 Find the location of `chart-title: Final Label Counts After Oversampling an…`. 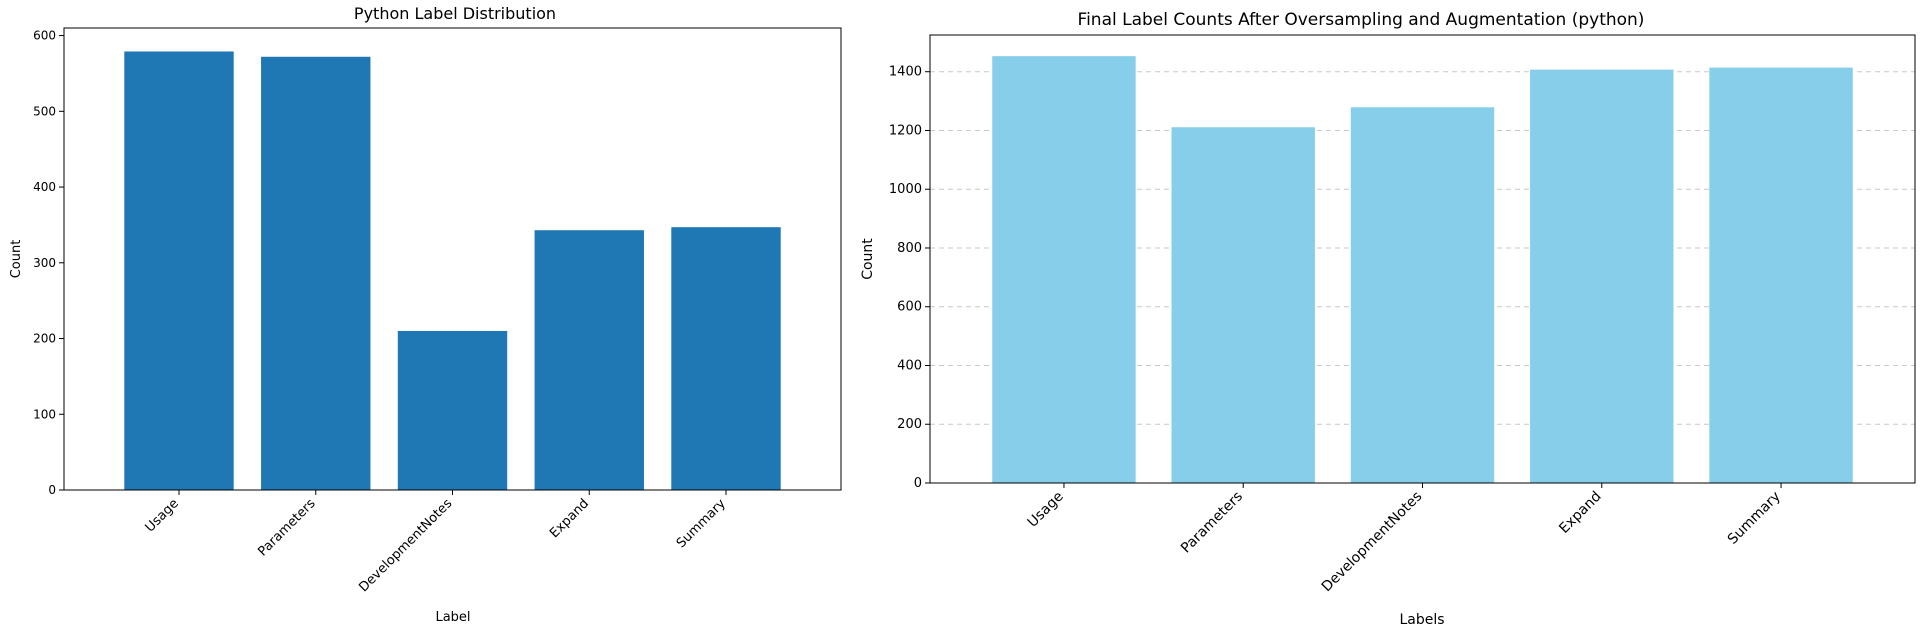

chart-title: Final Label Counts After Oversampling an… is located at coordinates (1361, 20).